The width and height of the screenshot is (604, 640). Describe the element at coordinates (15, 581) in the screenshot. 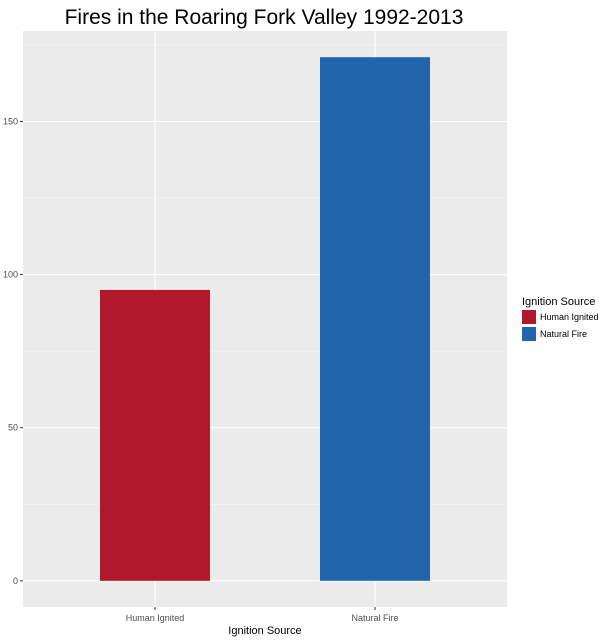

I see `y-tick-label: 0` at that location.